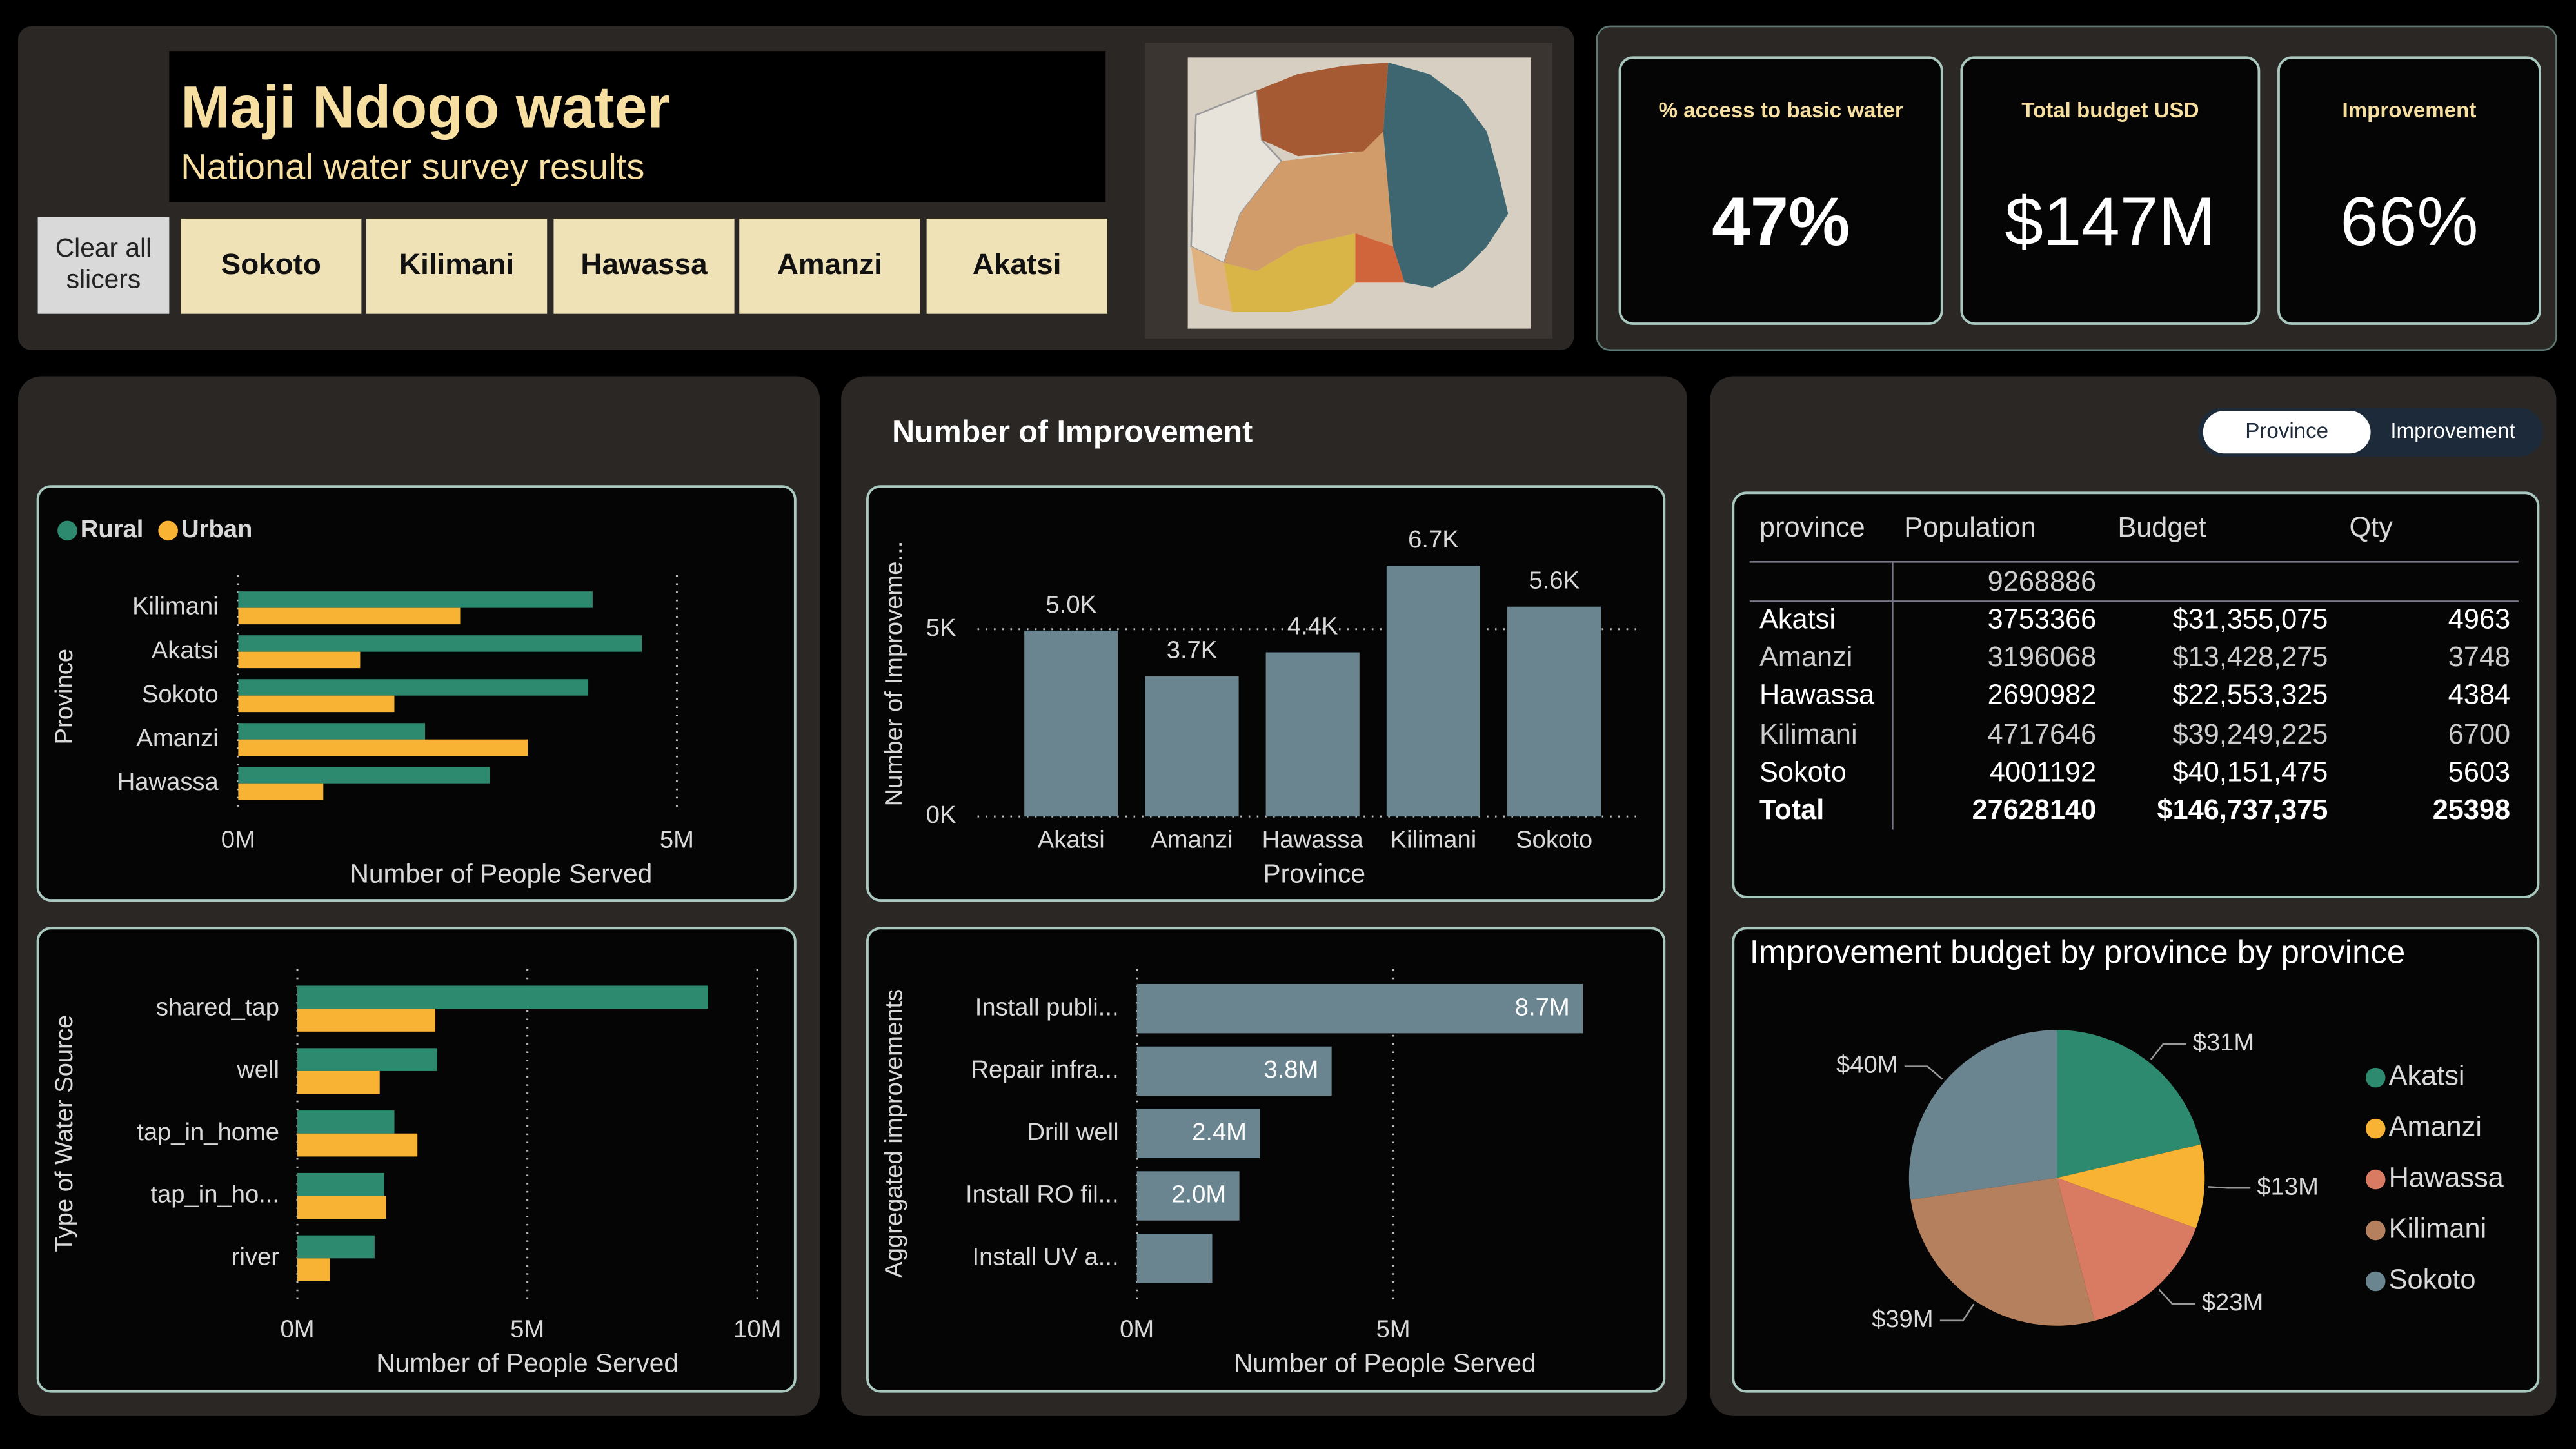  Describe the element at coordinates (2432, 1279) in the screenshot. I see `legend-label: Sokoto` at that location.